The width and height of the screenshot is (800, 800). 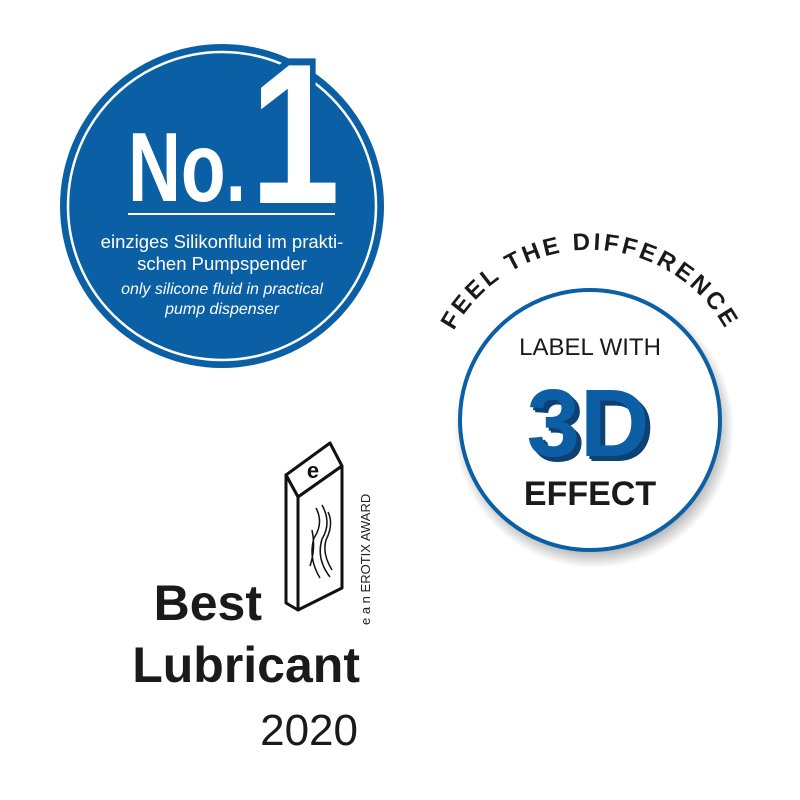 What do you see at coordinates (313, 470) in the screenshot?
I see `trophy-letter: e` at bounding box center [313, 470].